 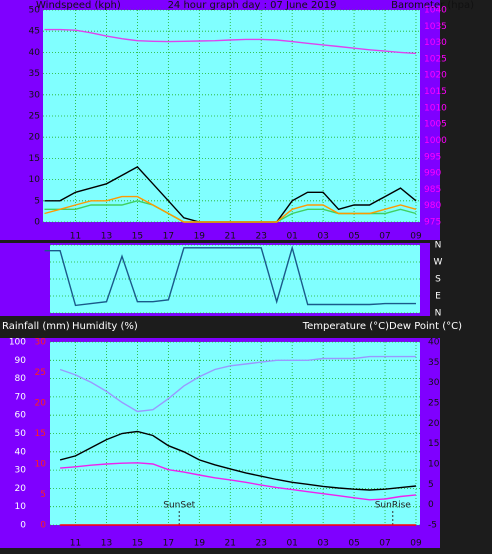 I want to click on y2-tick-label: 1000, so click(x=435, y=141).